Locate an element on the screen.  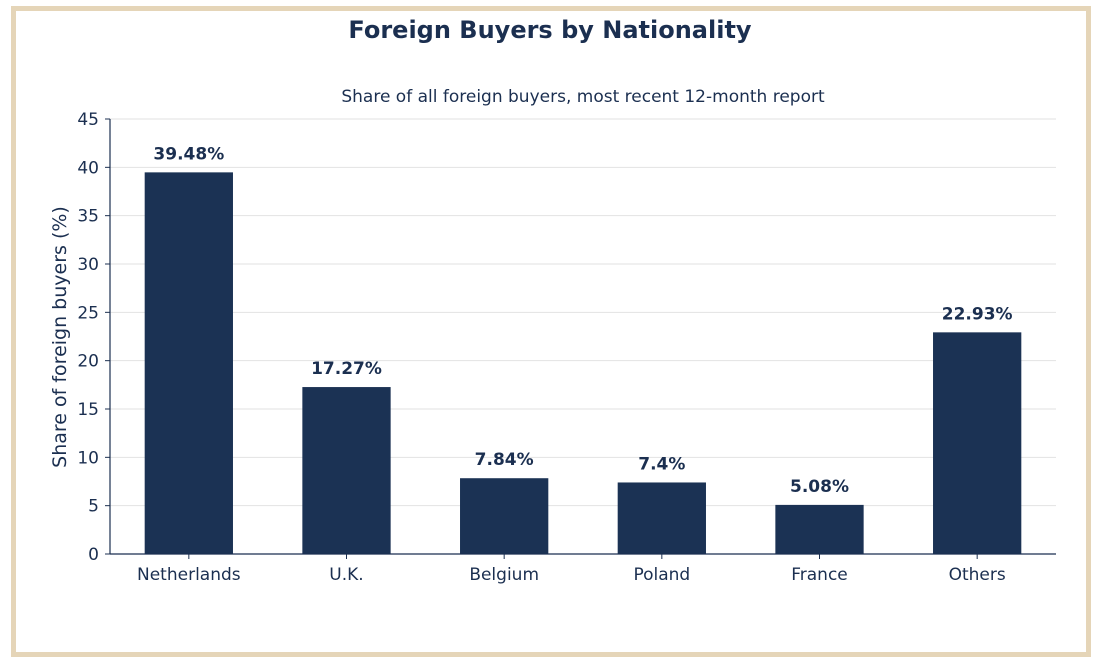
y-tick-label: 40 is located at coordinates (88, 168).